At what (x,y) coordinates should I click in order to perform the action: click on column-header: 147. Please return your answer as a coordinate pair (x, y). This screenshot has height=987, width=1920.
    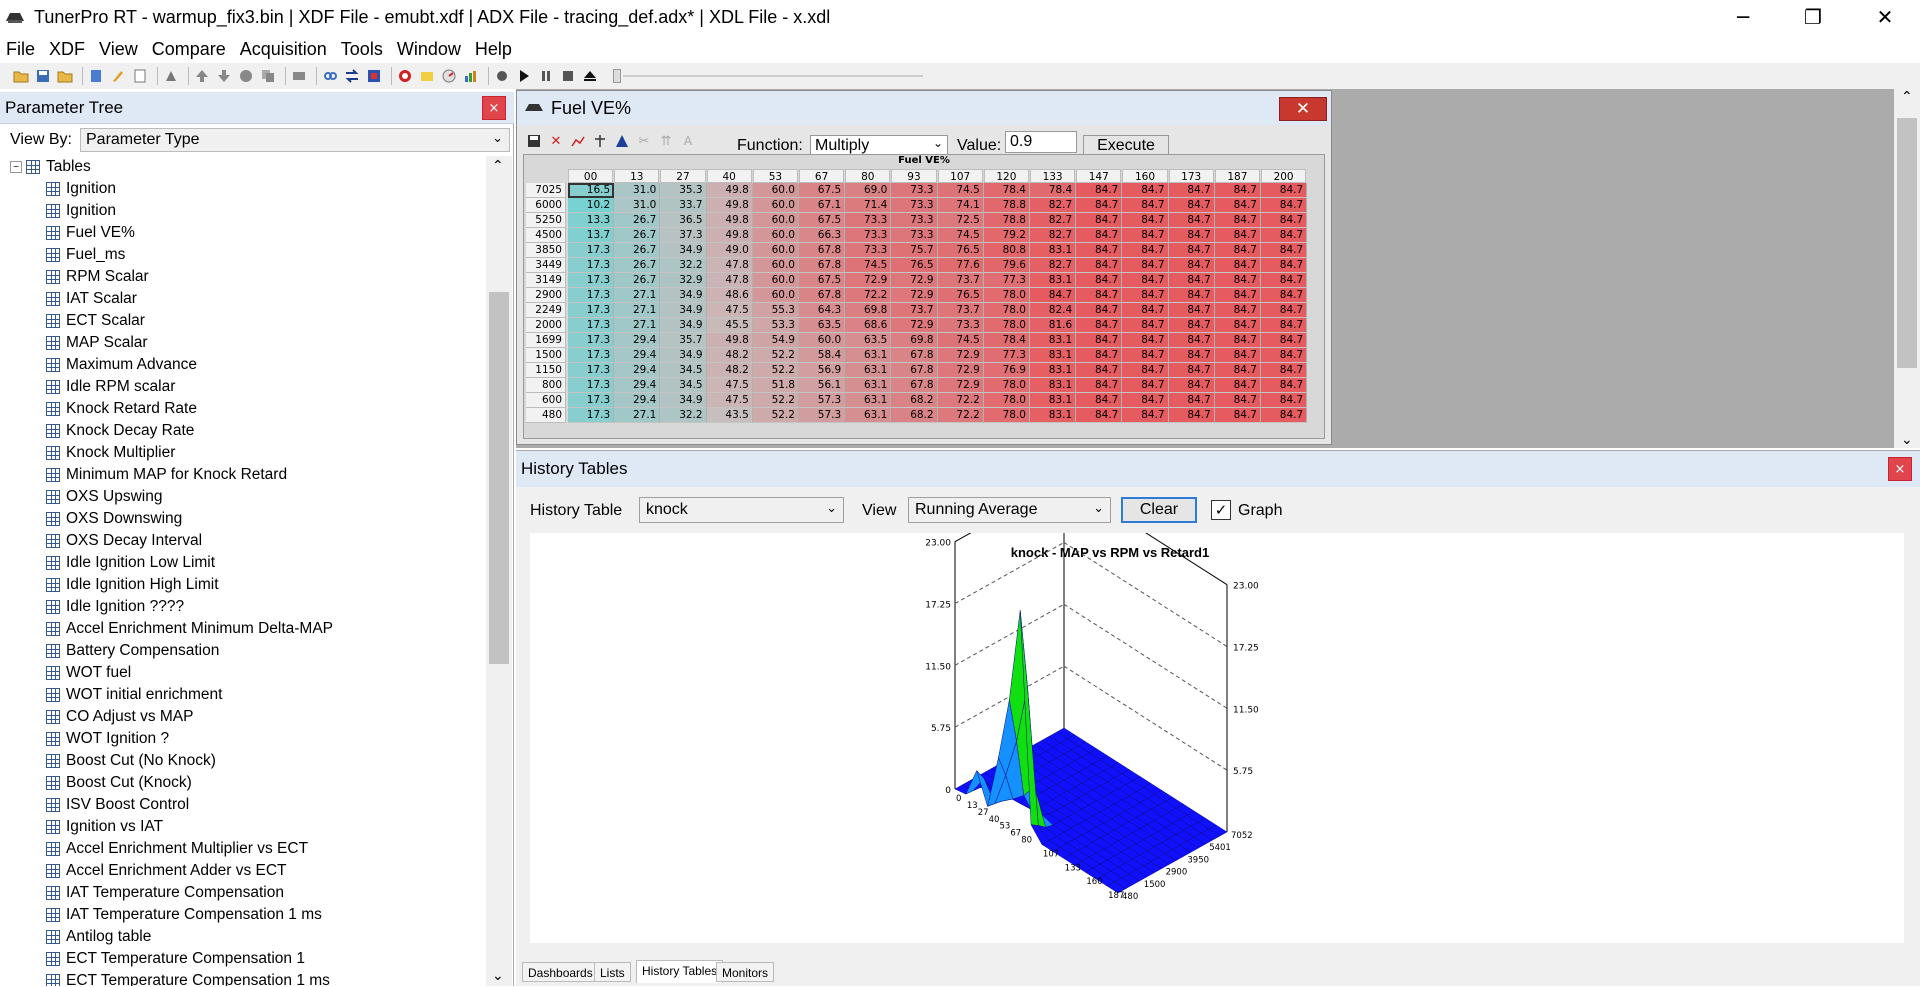
    Looking at the image, I should click on (1099, 176).